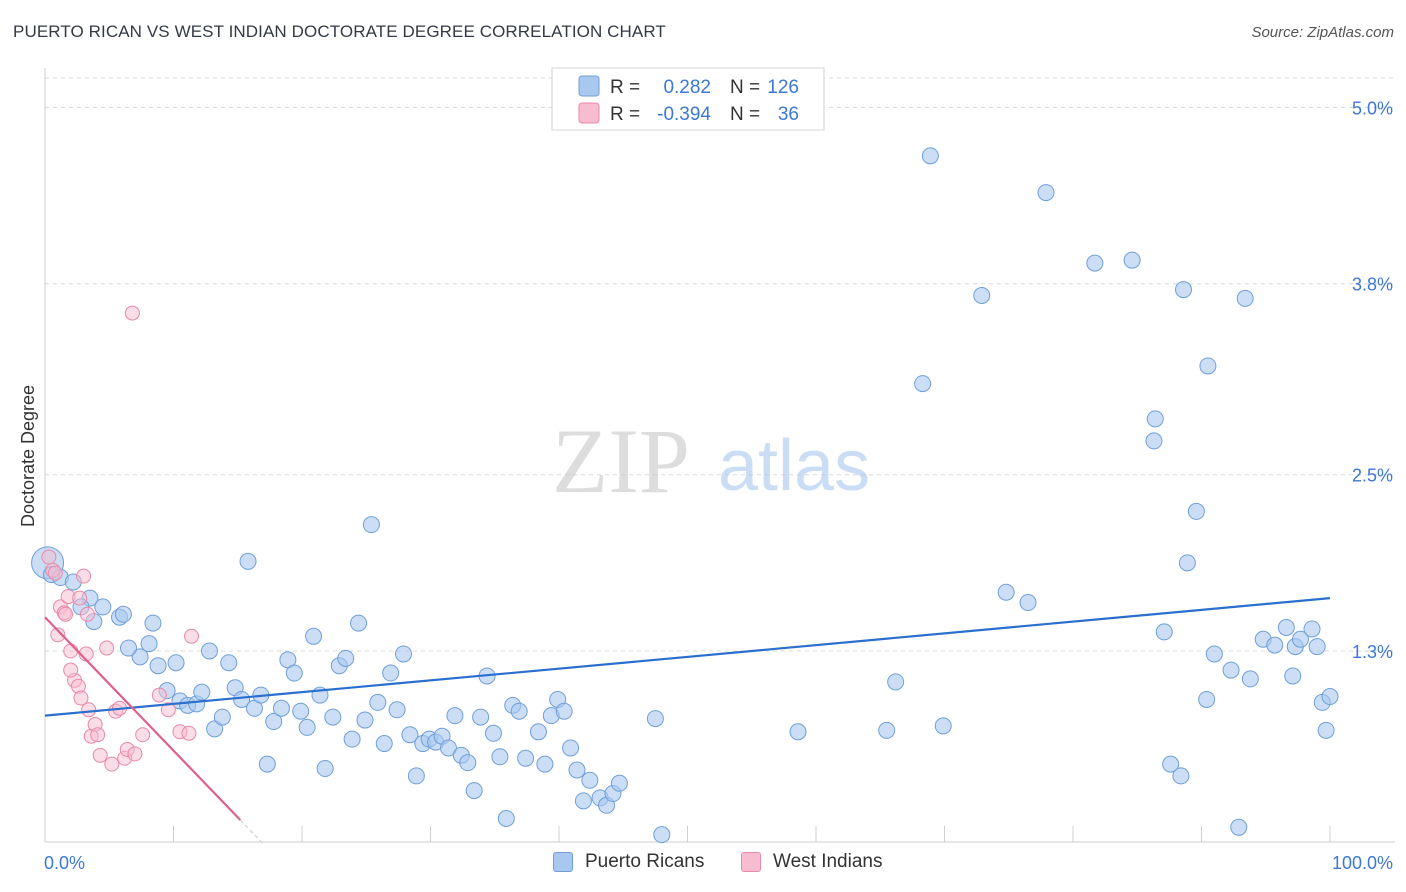 Image resolution: width=1406 pixels, height=892 pixels. What do you see at coordinates (828, 861) in the screenshot?
I see `legend-label-west-indians: West Indians` at bounding box center [828, 861].